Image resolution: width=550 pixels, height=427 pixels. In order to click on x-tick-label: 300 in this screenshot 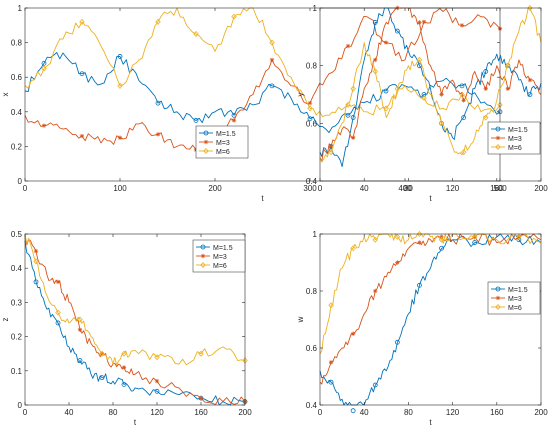, I will do `click(310, 188)`.